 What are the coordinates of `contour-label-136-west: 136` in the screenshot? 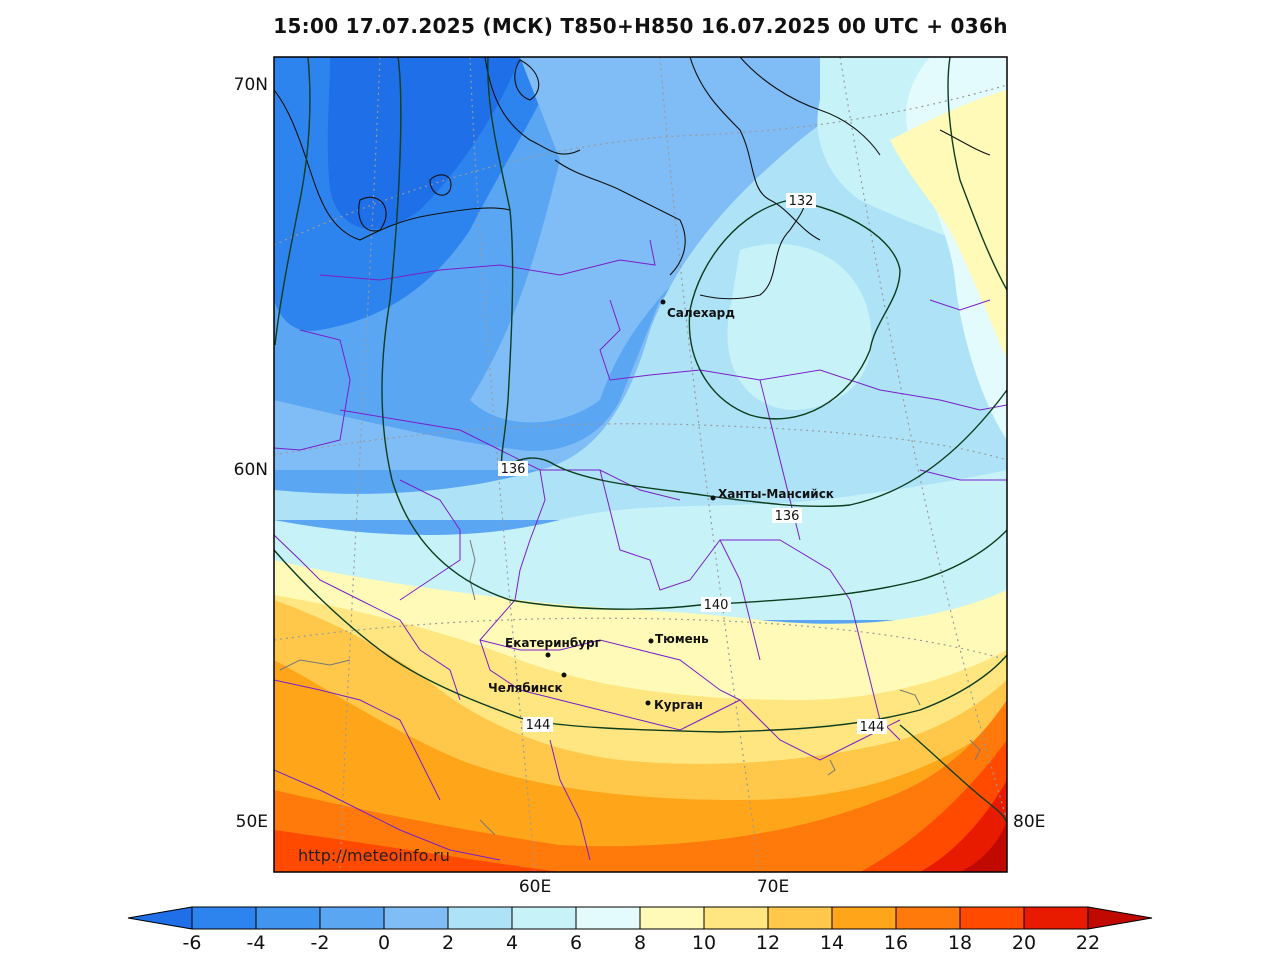 It's located at (513, 469).